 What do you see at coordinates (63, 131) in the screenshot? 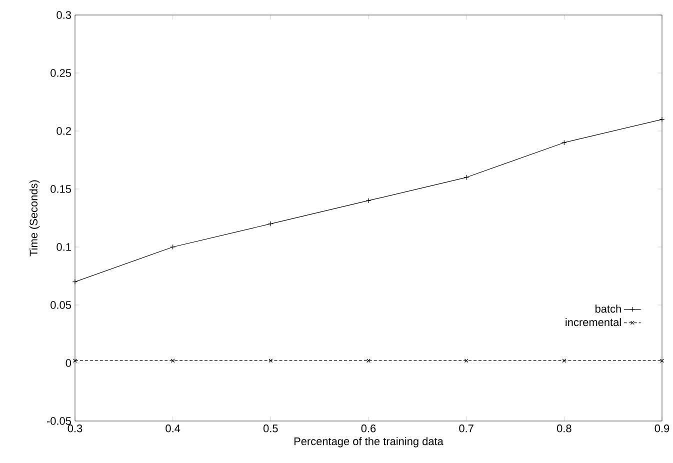
I see `y-tick-label: 0.2` at bounding box center [63, 131].